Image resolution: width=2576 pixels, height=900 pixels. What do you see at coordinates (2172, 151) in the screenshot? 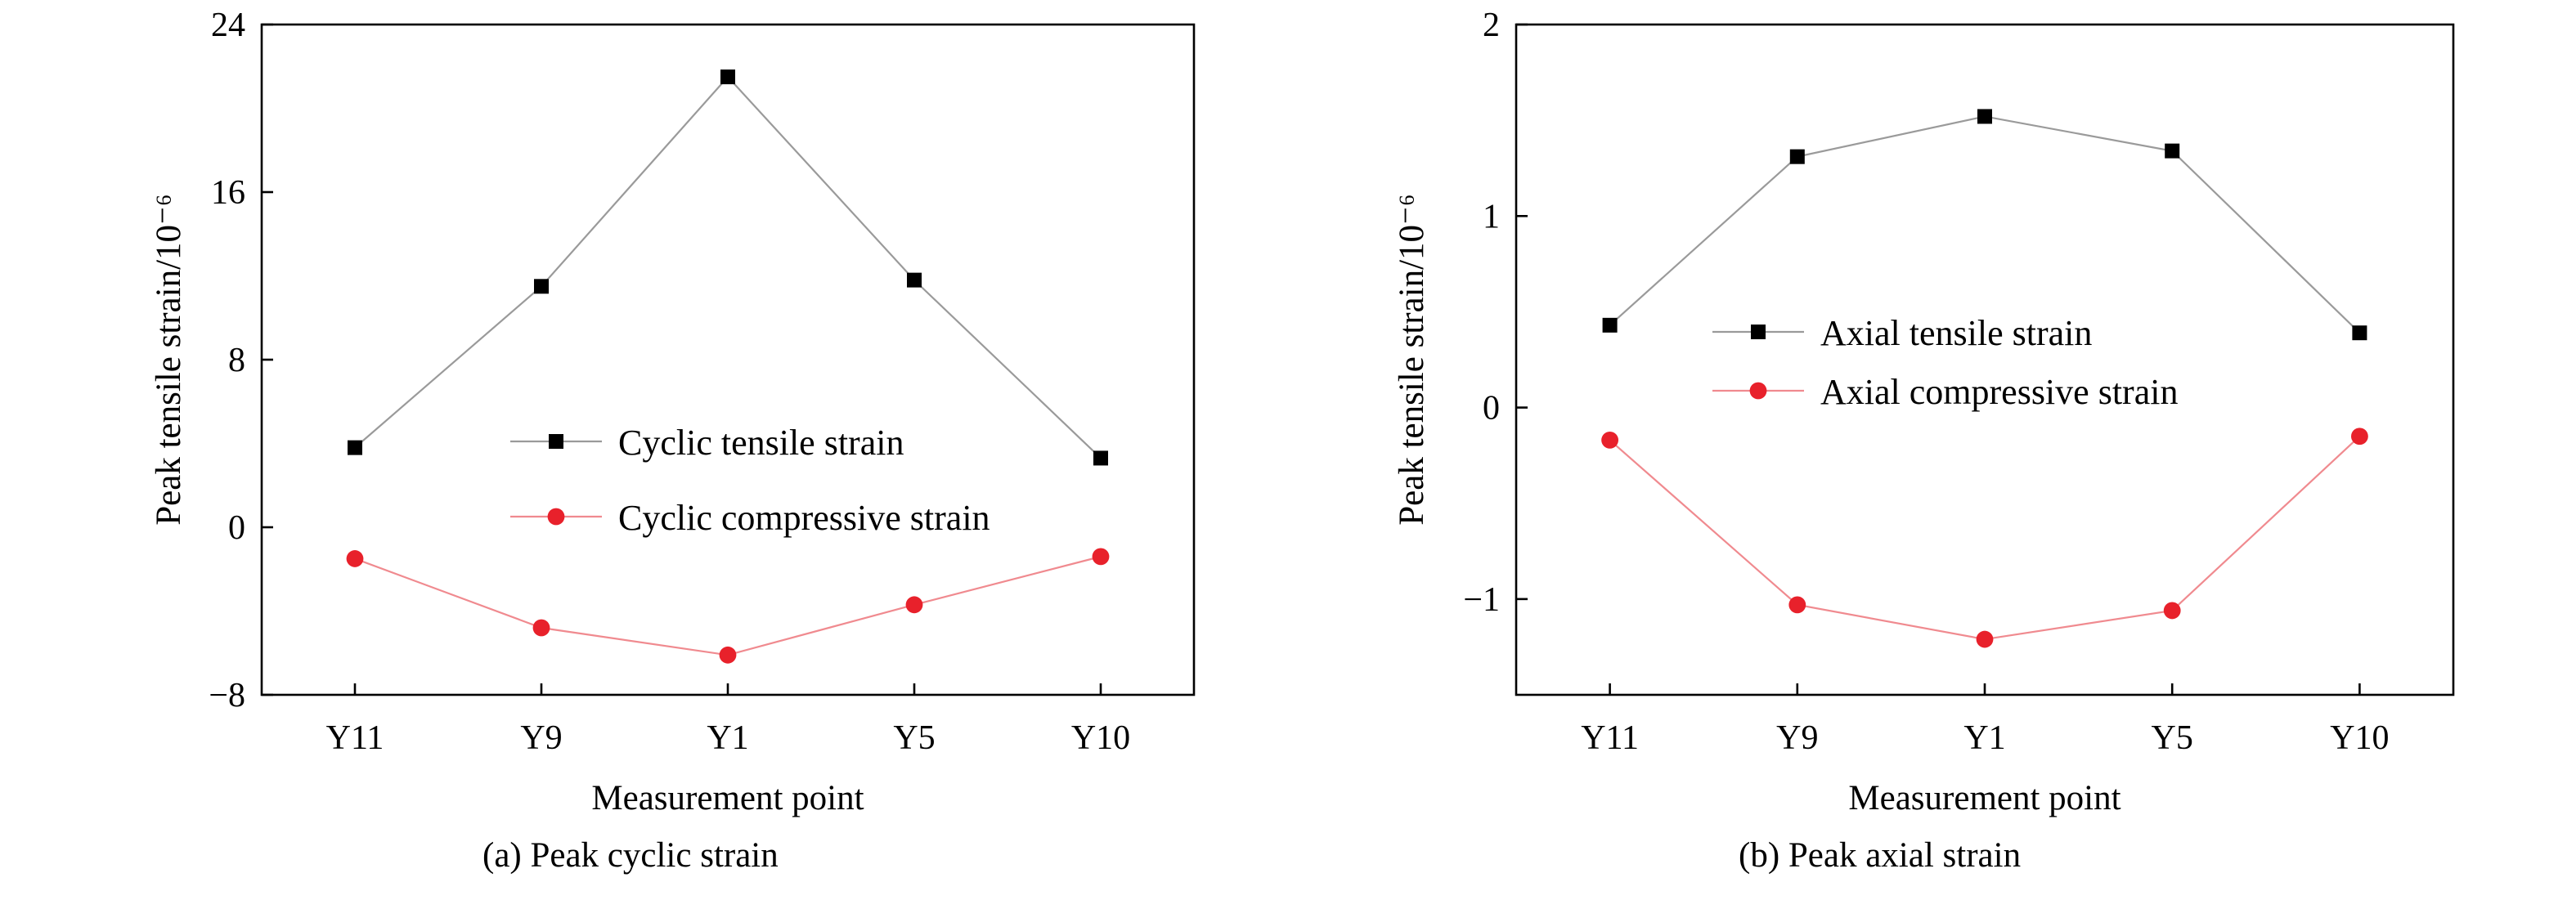
I see `panel-b-point-tensile-y5` at bounding box center [2172, 151].